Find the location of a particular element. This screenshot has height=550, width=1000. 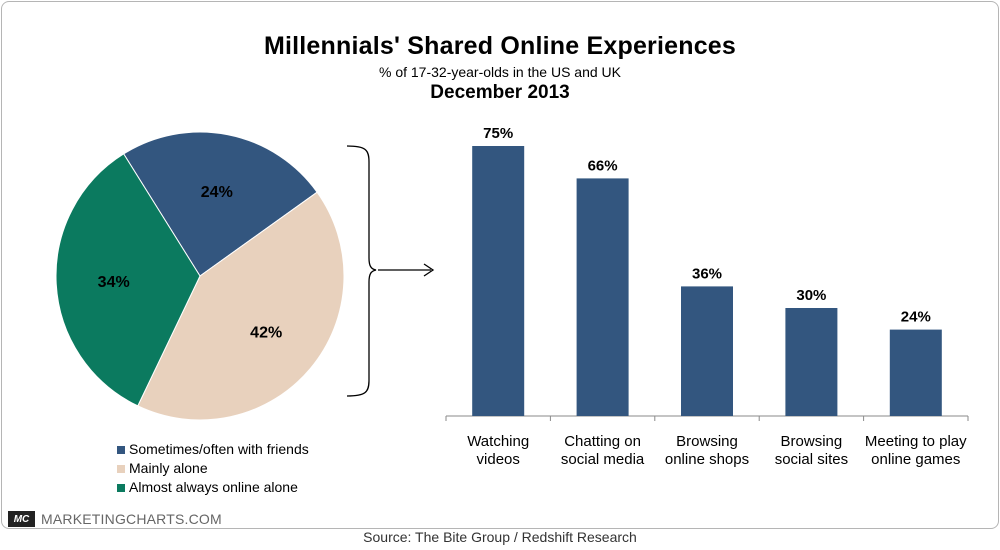

brand: MC MARKETINGCHARTS.COM is located at coordinates (115, 519).